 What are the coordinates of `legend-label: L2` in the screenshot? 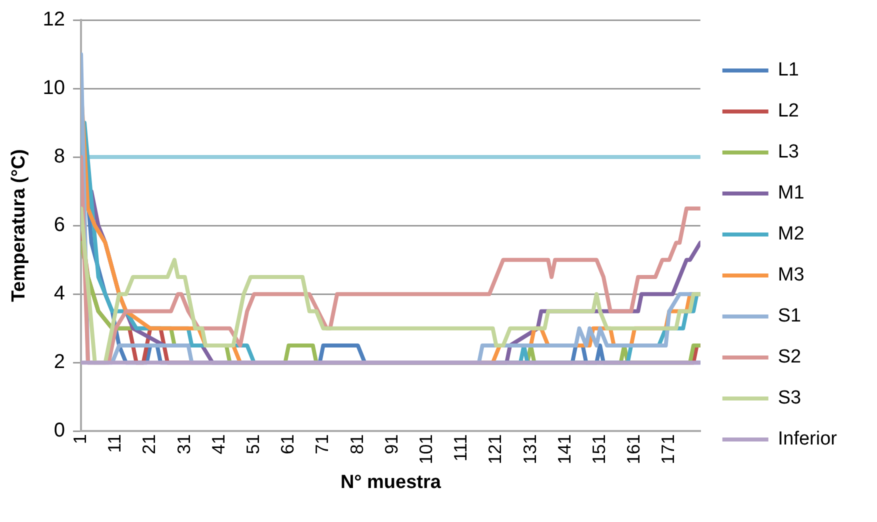 It's located at (789, 111).